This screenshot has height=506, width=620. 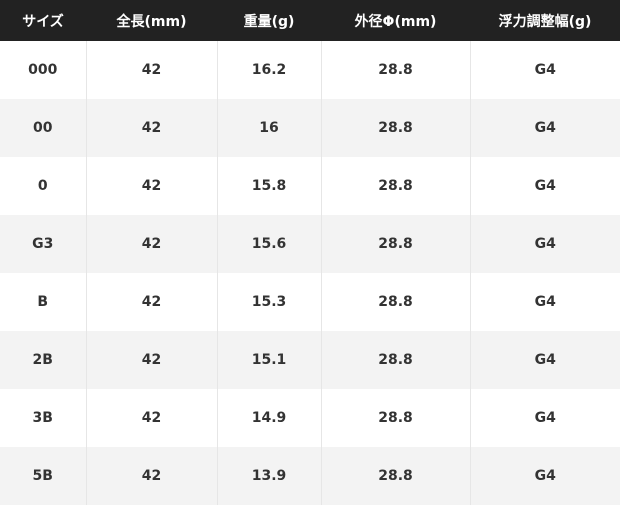 I want to click on cell-weight: 14.9, so click(x=268, y=418).